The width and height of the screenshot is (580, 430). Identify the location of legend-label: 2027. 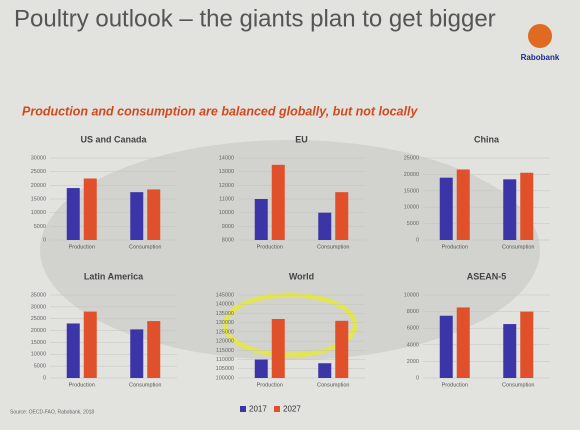
(292, 409).